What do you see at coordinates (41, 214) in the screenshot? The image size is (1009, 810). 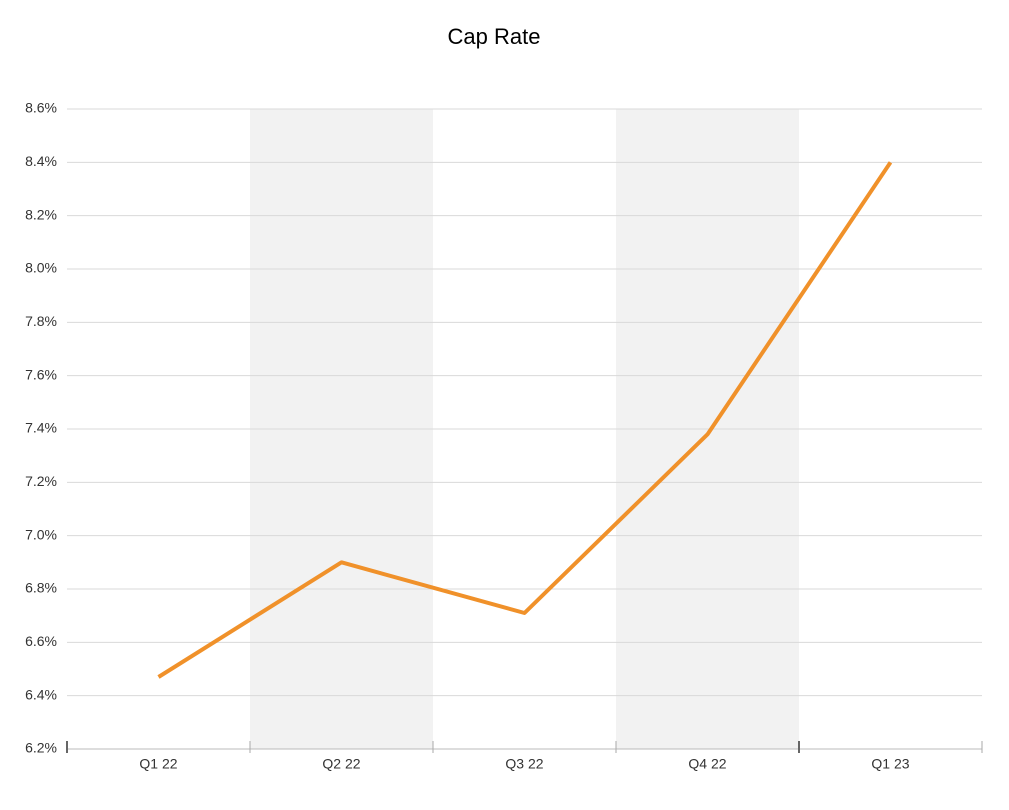 I see `y-tick-label: 8.2%` at bounding box center [41, 214].